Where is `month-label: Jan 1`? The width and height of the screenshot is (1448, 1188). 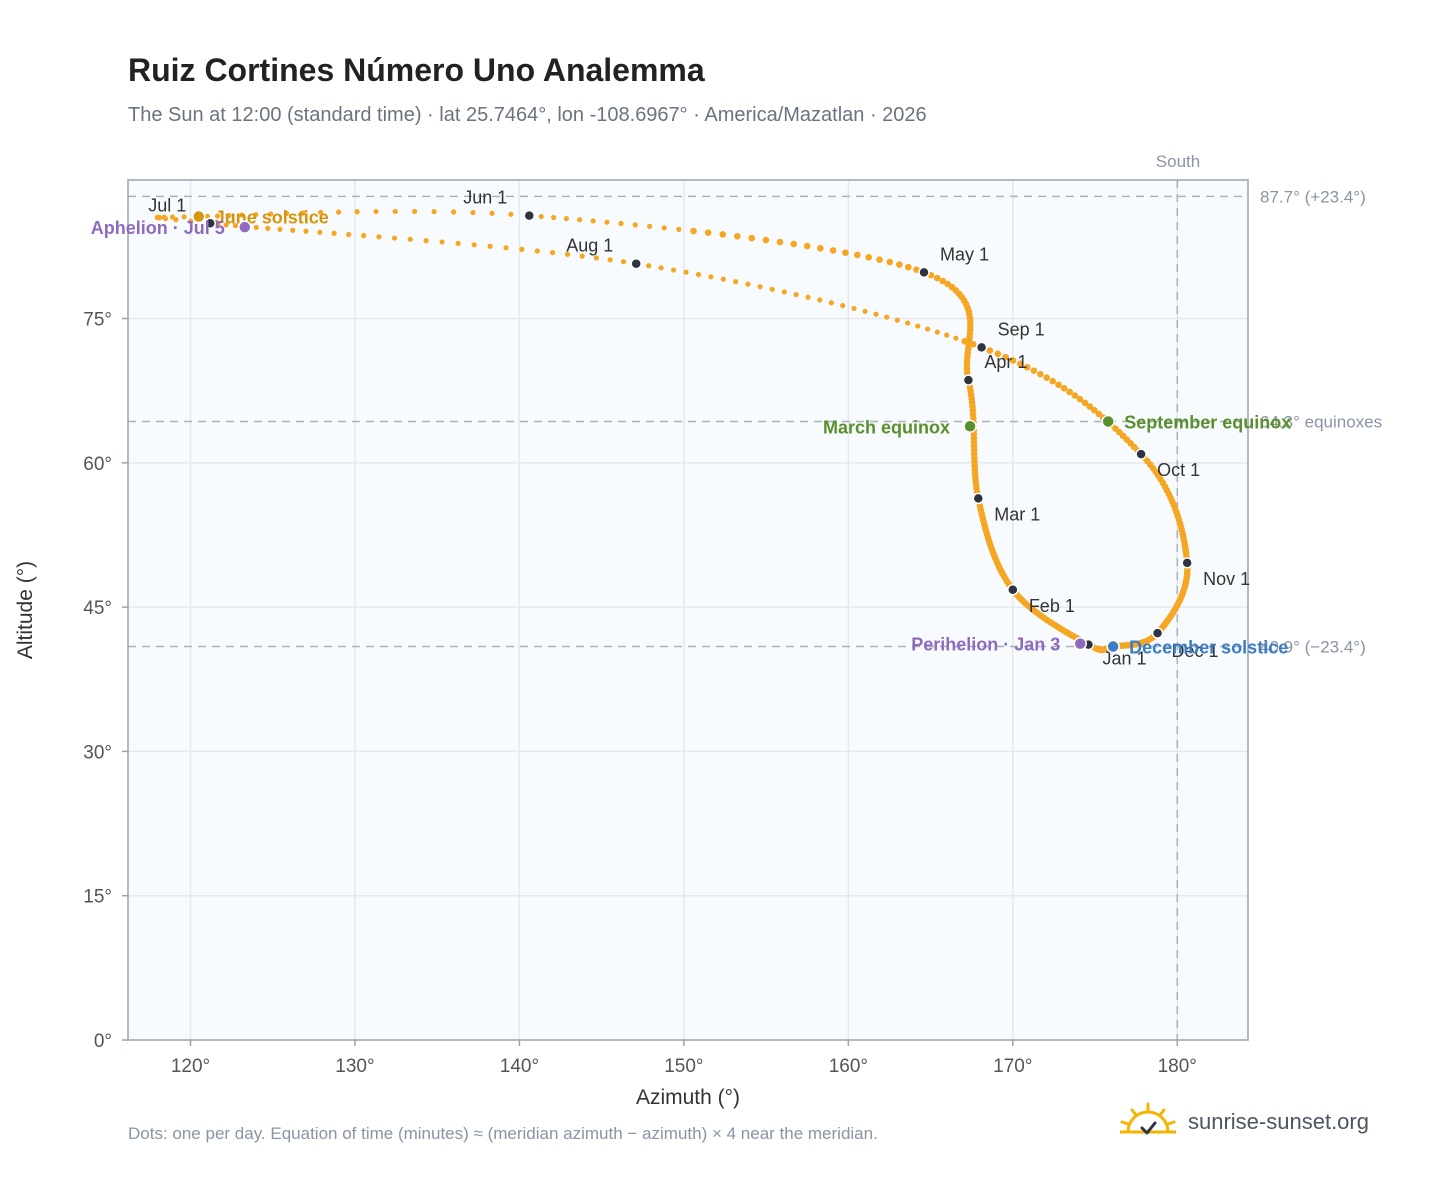 month-label: Jan 1 is located at coordinates (1124, 659).